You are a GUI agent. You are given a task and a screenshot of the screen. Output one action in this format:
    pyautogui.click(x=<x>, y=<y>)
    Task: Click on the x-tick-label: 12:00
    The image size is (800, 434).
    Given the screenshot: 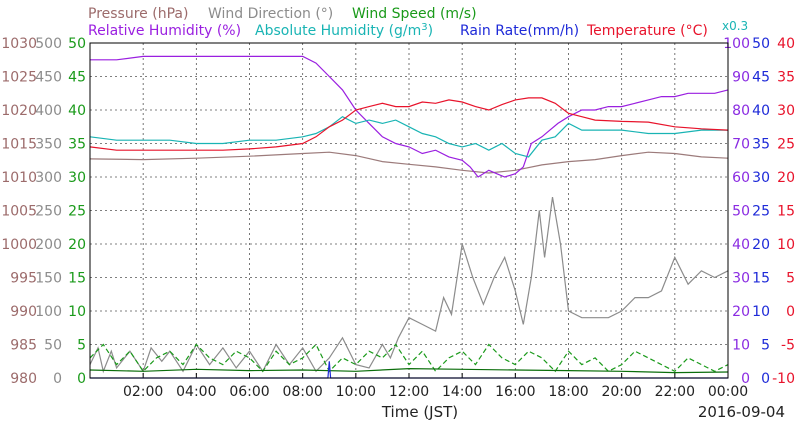 What is the action you would take?
    pyautogui.click(x=409, y=392)
    